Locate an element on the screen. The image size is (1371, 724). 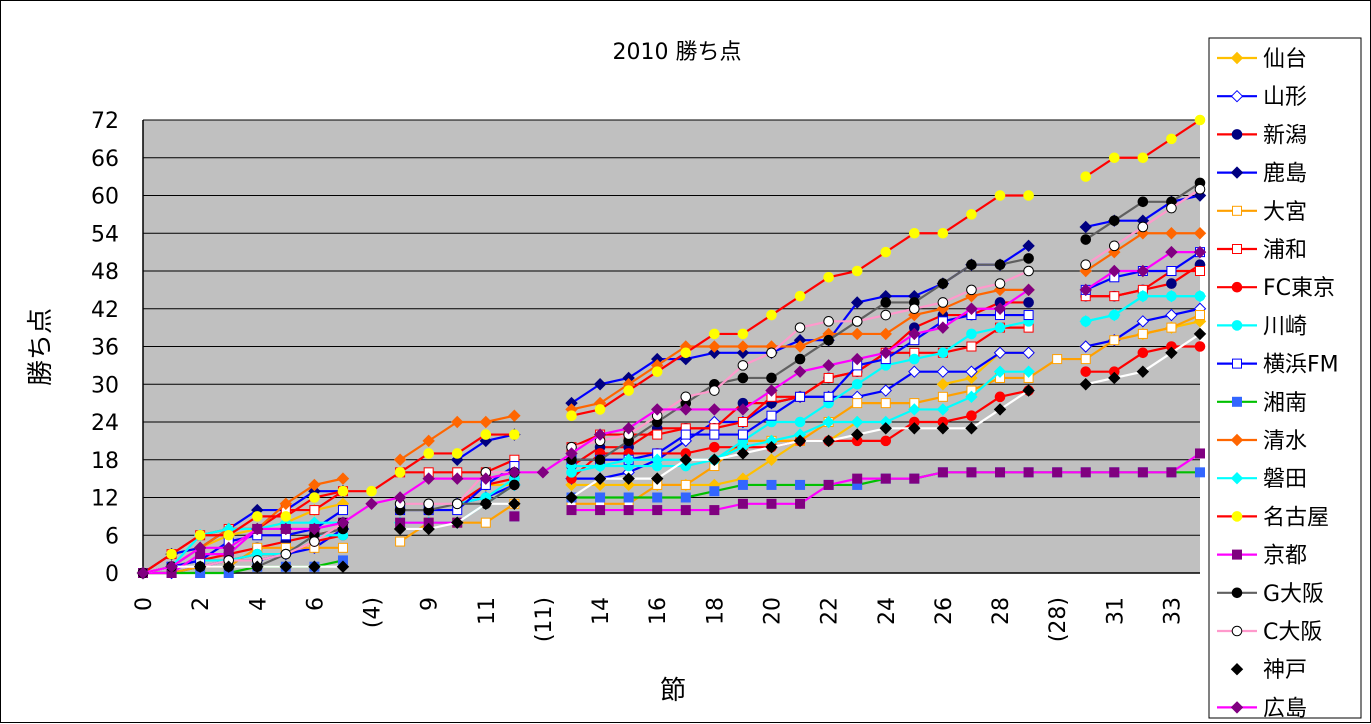
legend-label: 横浜FM is located at coordinates (1301, 365).